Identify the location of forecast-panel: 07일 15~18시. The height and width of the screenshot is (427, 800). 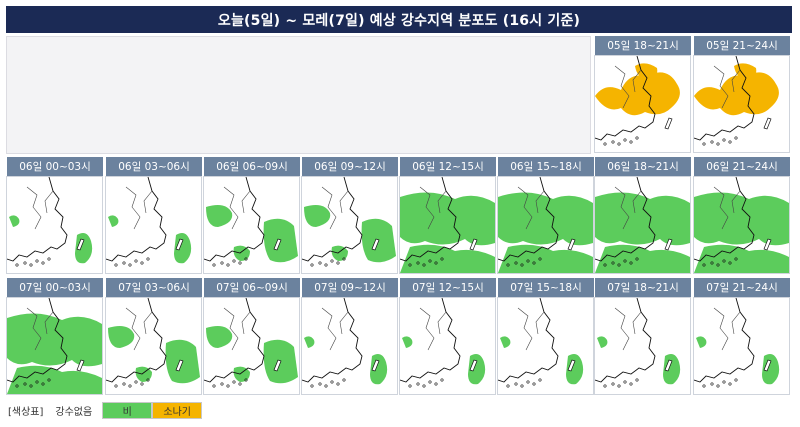
(545, 336).